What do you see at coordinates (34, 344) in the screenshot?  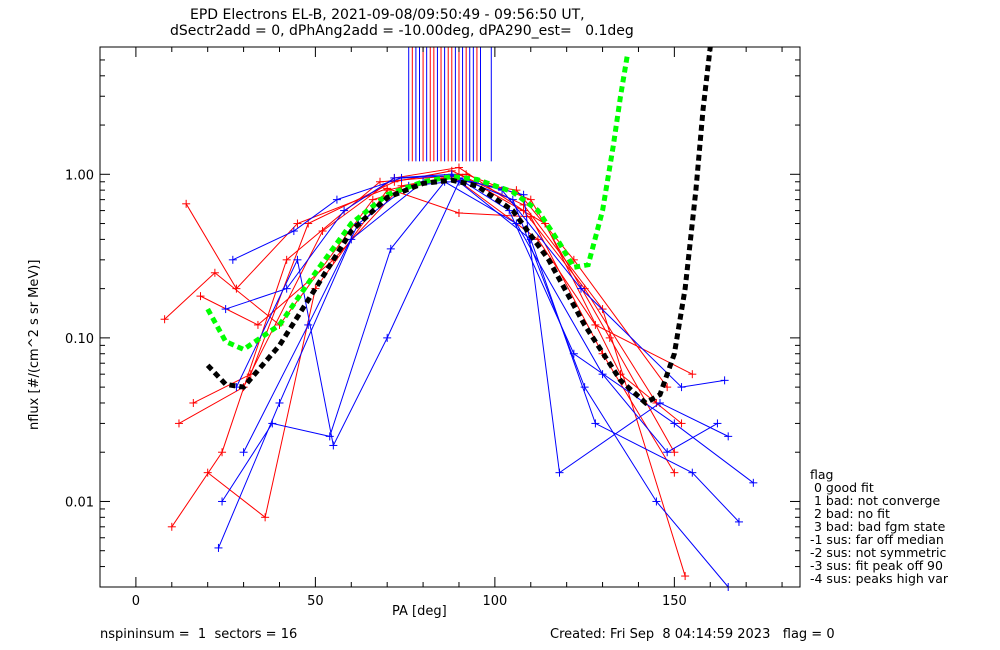 I see `y-axis-label: nflux [#/(cm^2 s sr MeV)]` at bounding box center [34, 344].